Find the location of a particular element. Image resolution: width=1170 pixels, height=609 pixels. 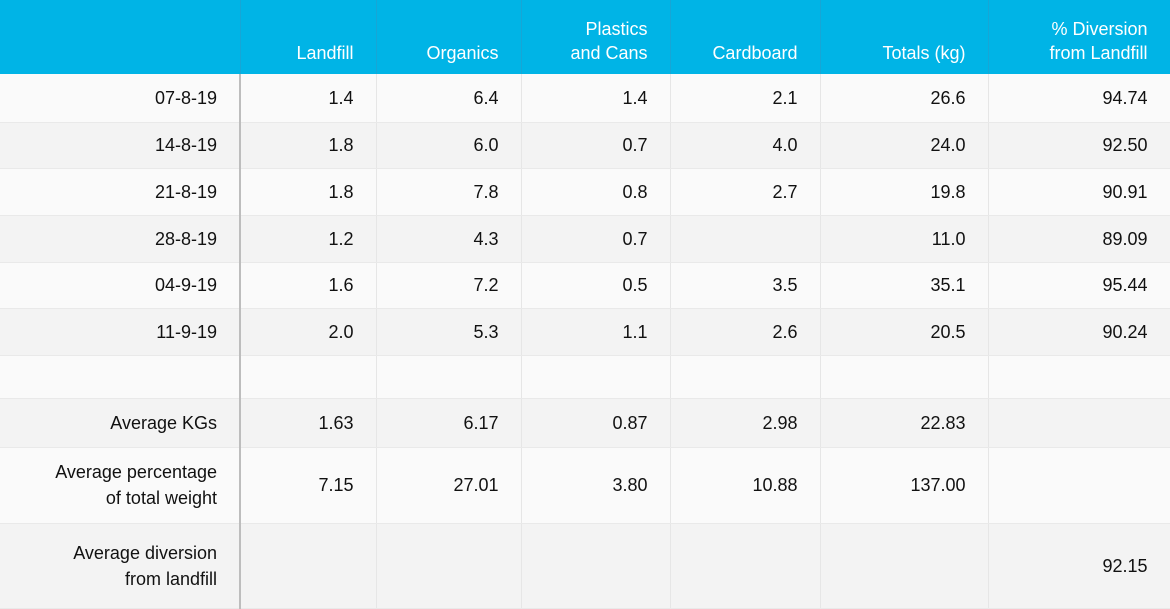

table-cell: 89.09 is located at coordinates (1079, 239).